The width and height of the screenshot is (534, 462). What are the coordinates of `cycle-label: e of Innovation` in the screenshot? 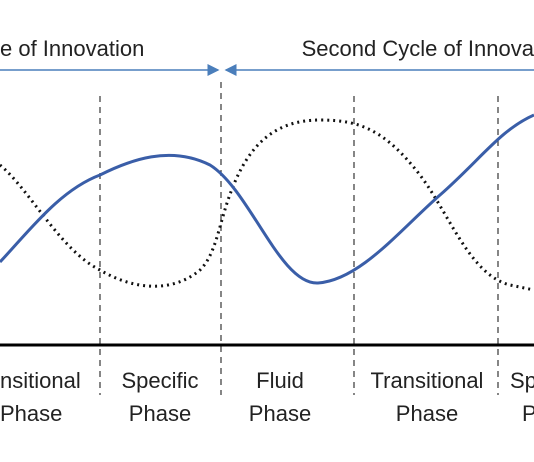 It's located at (72, 48).